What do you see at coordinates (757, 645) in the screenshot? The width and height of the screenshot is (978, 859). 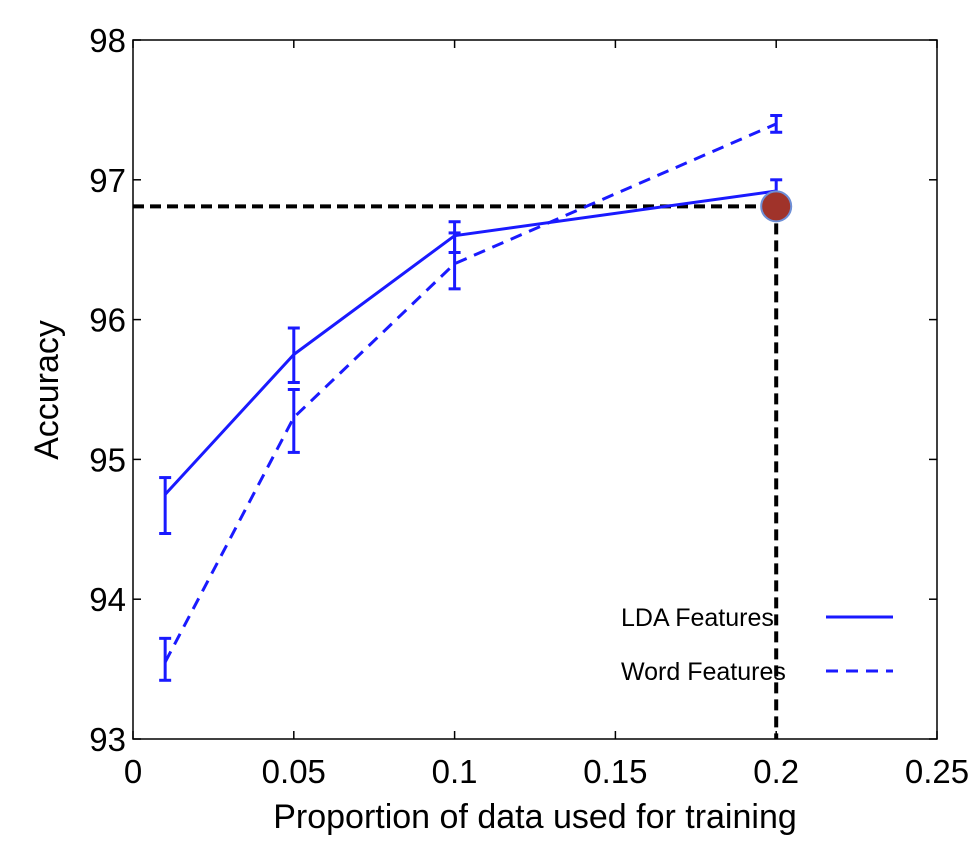 I see `legend: LDA Features Word Features` at bounding box center [757, 645].